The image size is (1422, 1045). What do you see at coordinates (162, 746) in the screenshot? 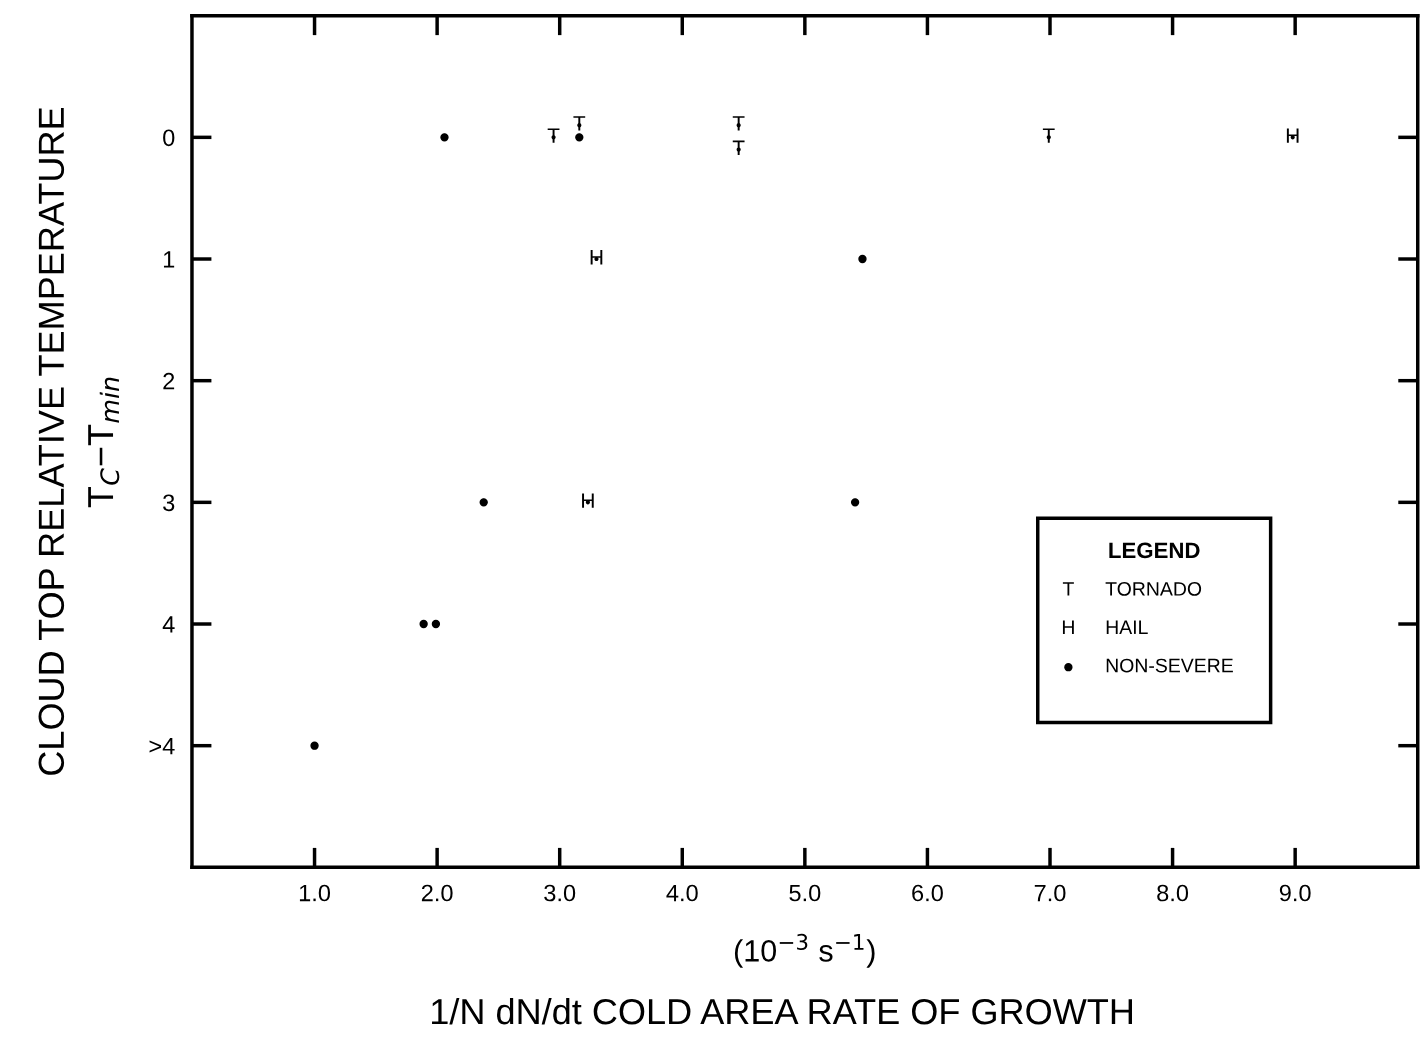
I see `y-tick-label: >4` at bounding box center [162, 746].